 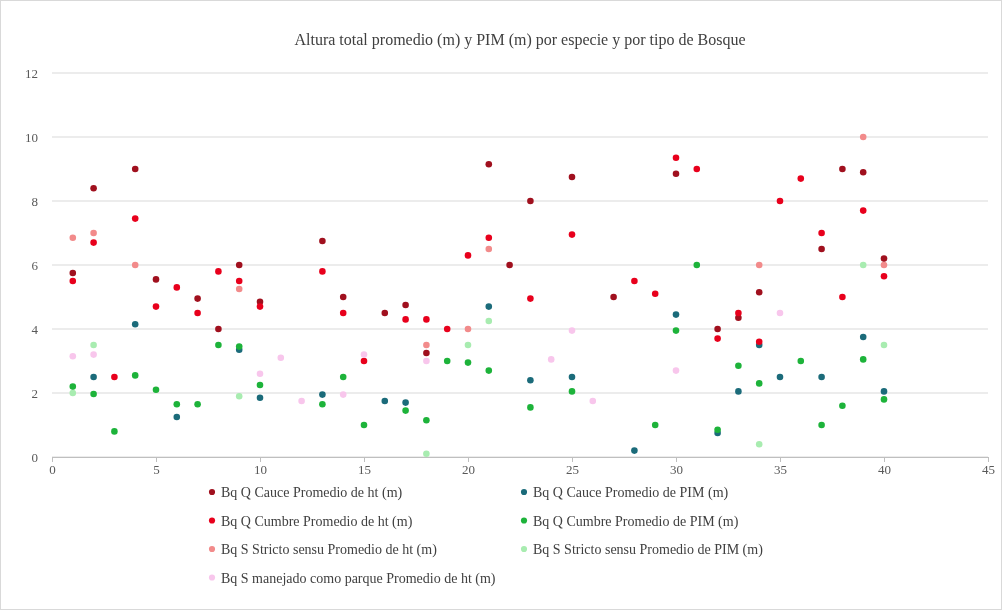 I want to click on x-tick-label: 40, so click(x=884, y=470).